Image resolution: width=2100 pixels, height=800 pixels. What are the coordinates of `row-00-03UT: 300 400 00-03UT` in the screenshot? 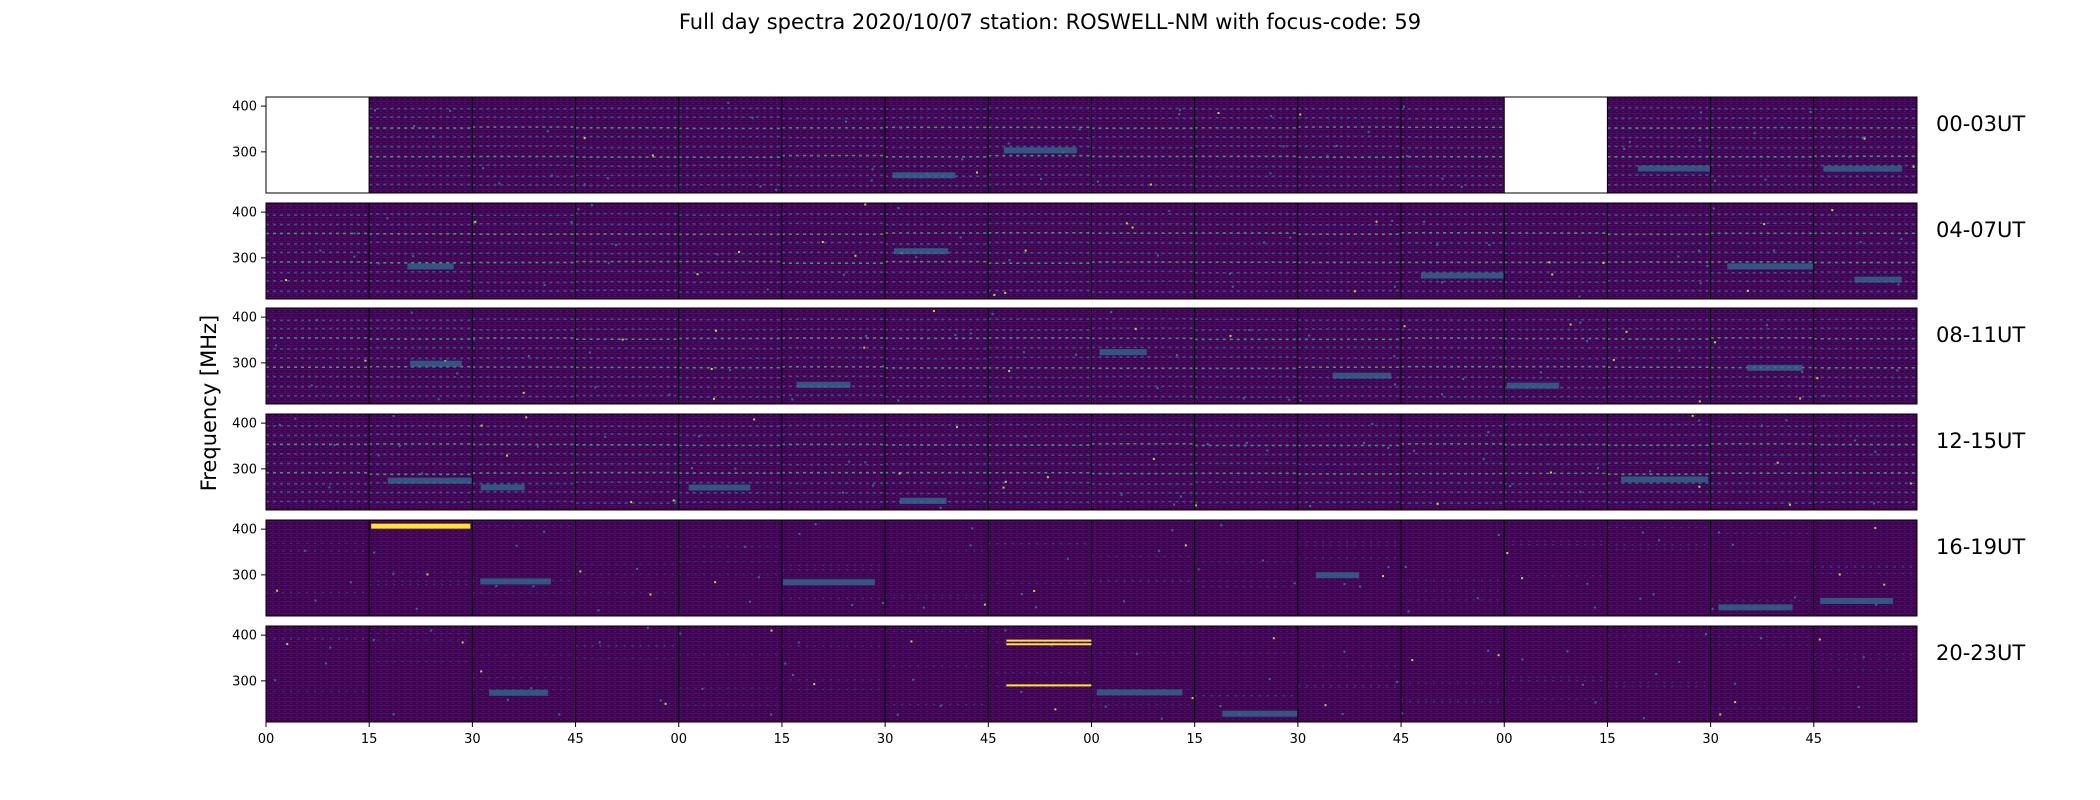 It's located at (1128, 145).